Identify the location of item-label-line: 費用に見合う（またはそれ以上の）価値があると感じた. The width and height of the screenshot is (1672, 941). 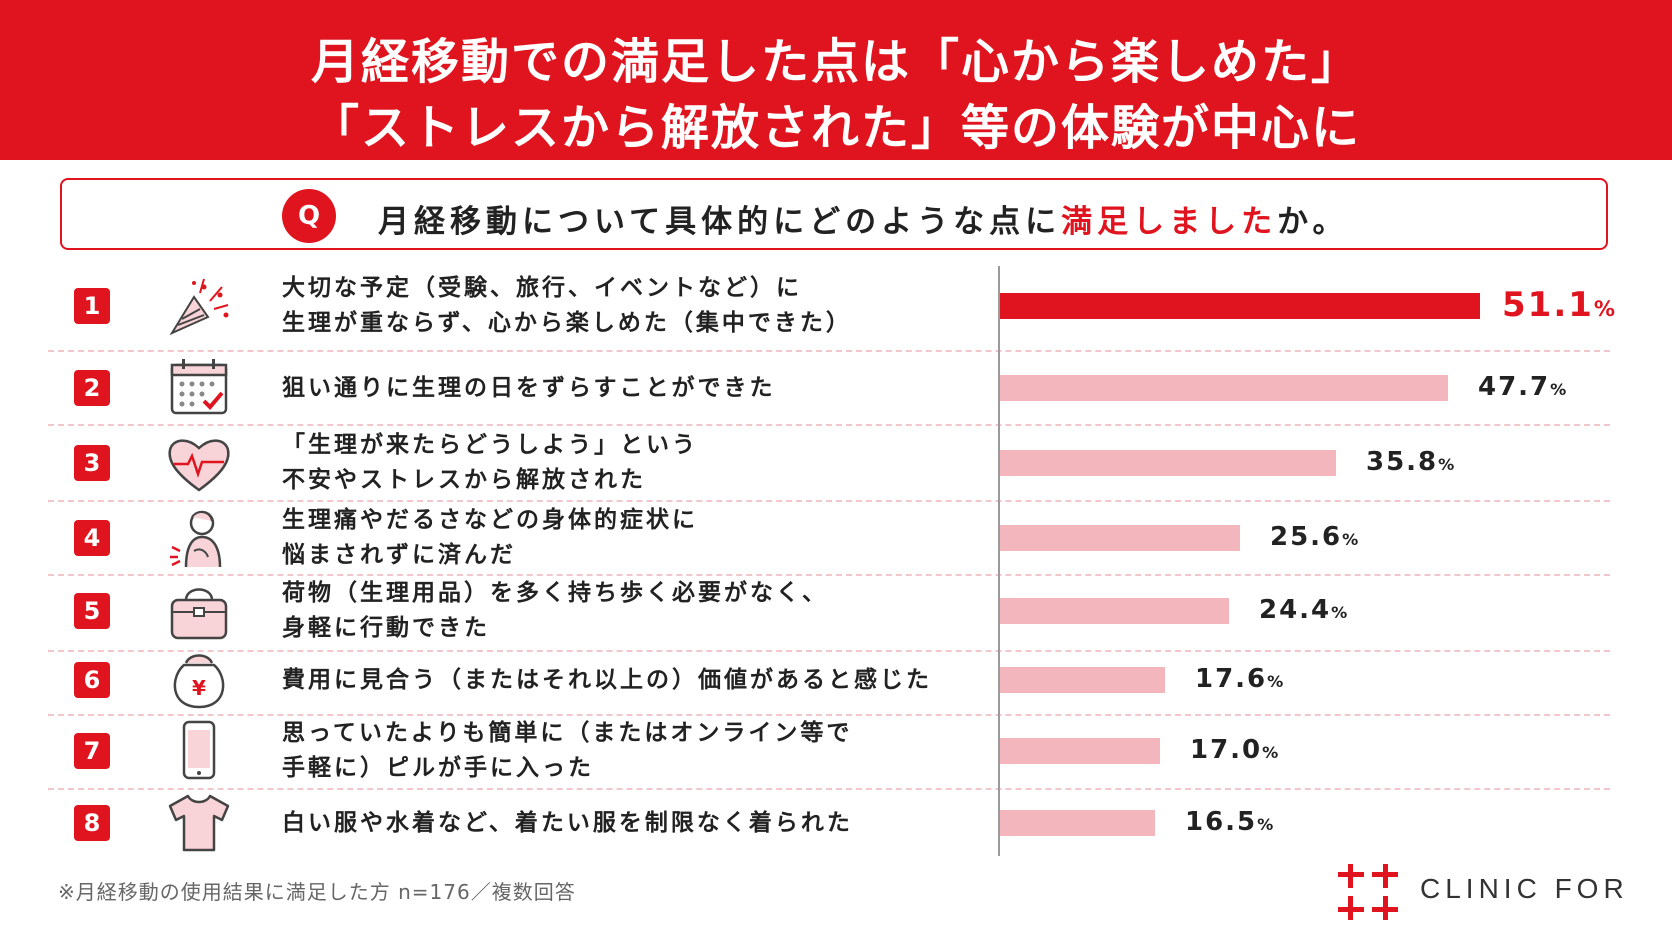
(607, 679).